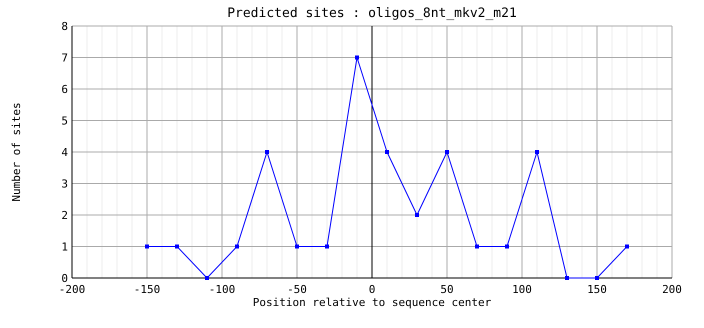 This screenshot has width=704, height=328. I want to click on y-tick-label: 4, so click(64, 152).